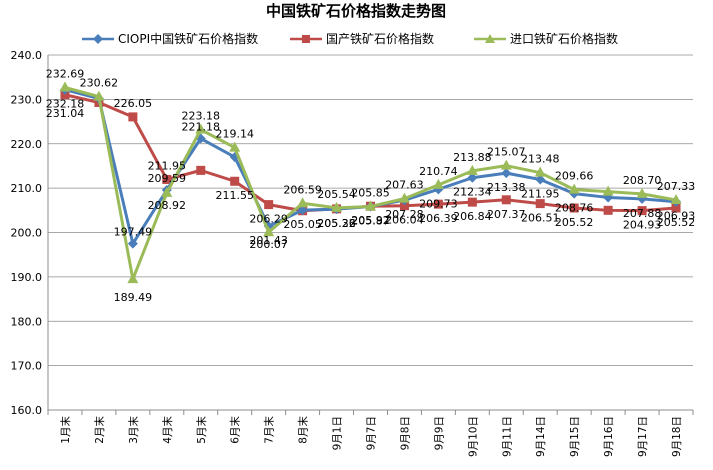 The width and height of the screenshot is (713, 470). Describe the element at coordinates (268, 219) in the screenshot. I see `data-label: 206.29` at that location.